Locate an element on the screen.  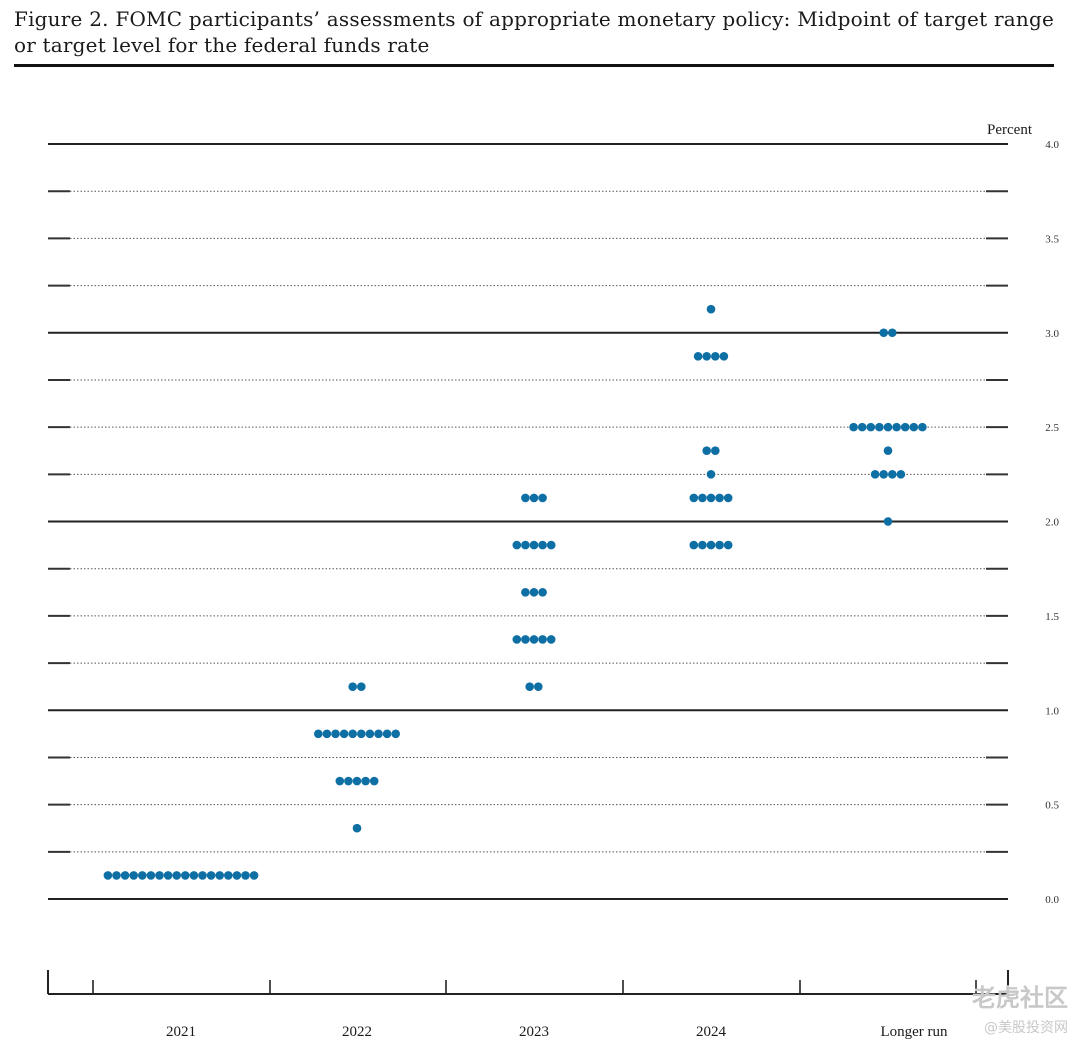
x-axis: 2021 2022 2023 2024 Longer run is located at coordinates (528, 1005).